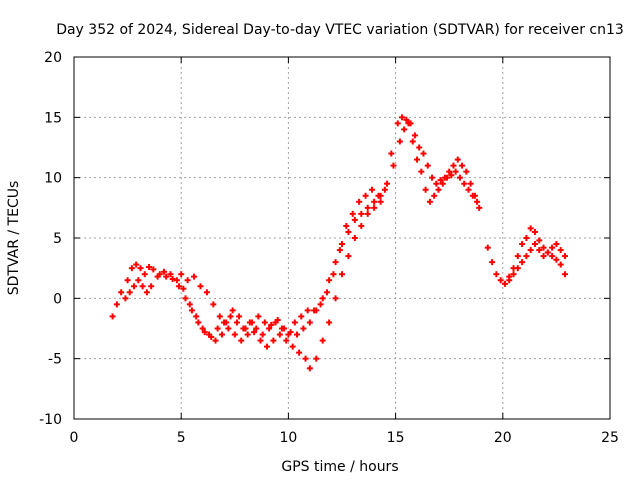 Image resolution: width=640 pixels, height=480 pixels. I want to click on x-tick-label: 15, so click(396, 438).